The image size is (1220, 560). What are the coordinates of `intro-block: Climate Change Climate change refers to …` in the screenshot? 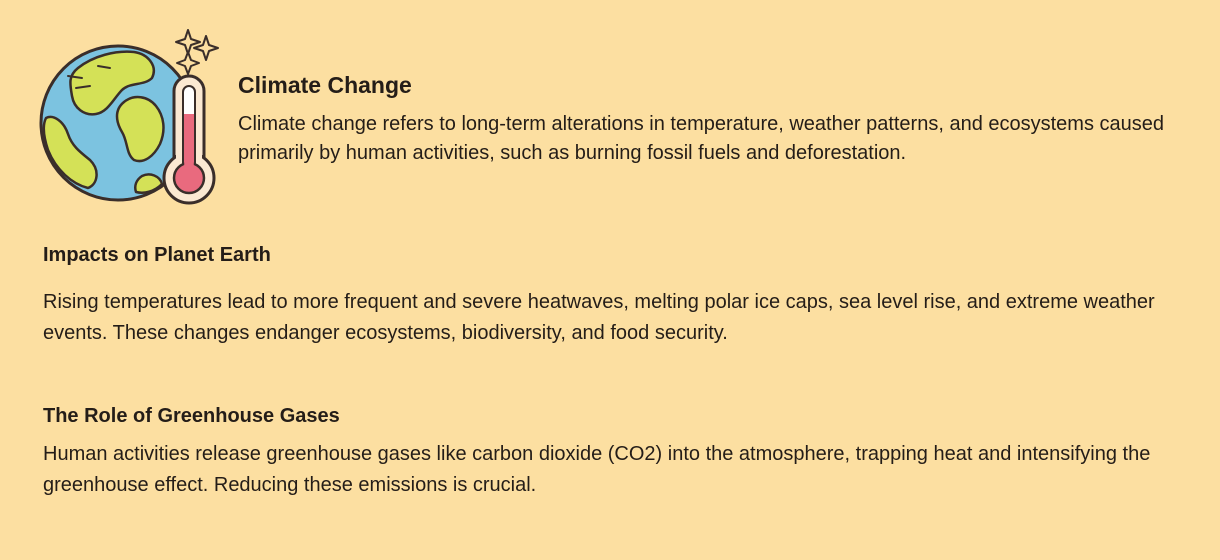 It's located at (723, 119).